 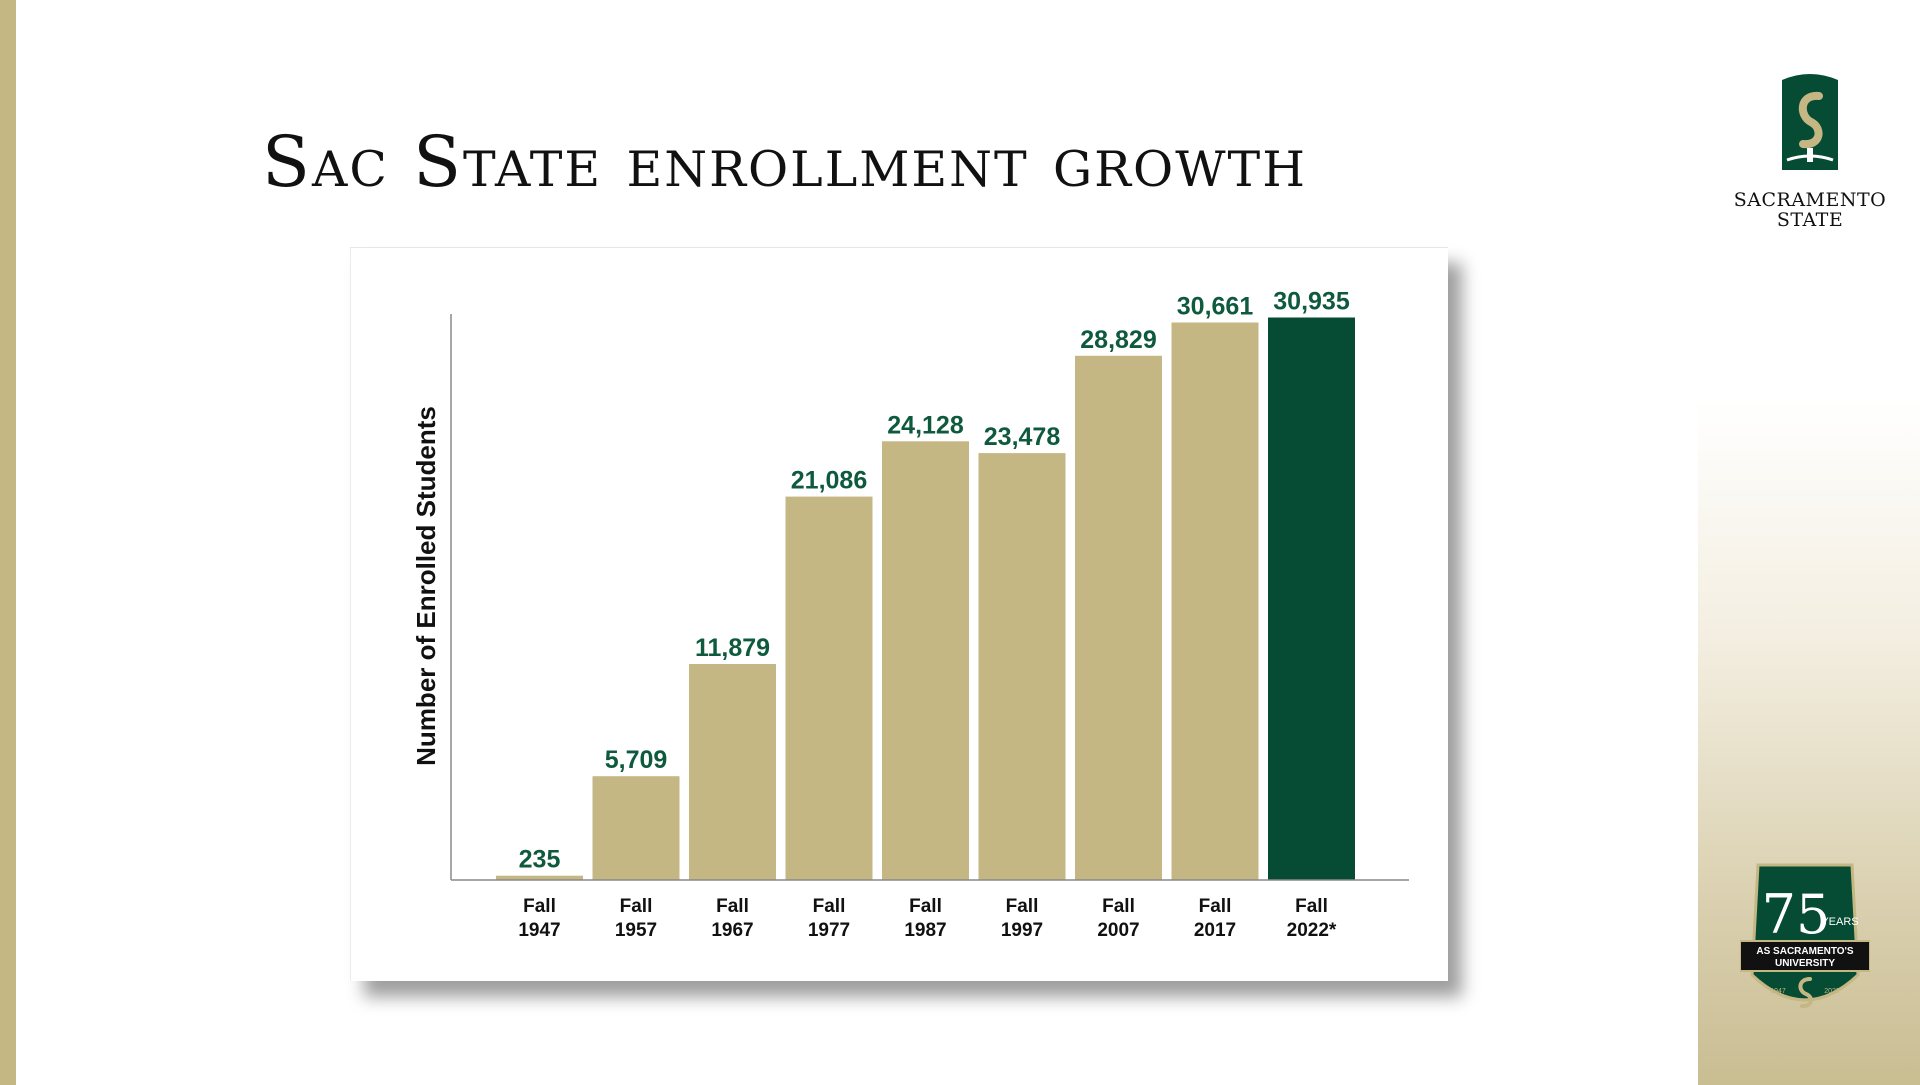 I want to click on bar-fall-2022, so click(x=1311, y=598).